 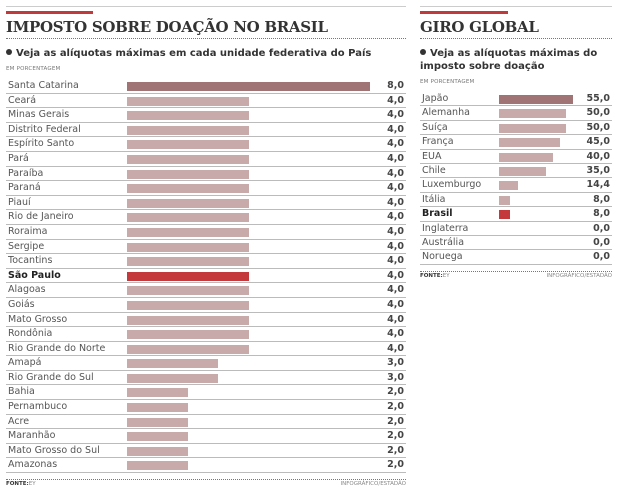 What do you see at coordinates (434, 199) in the screenshot?
I see `category-label: Itália` at bounding box center [434, 199].